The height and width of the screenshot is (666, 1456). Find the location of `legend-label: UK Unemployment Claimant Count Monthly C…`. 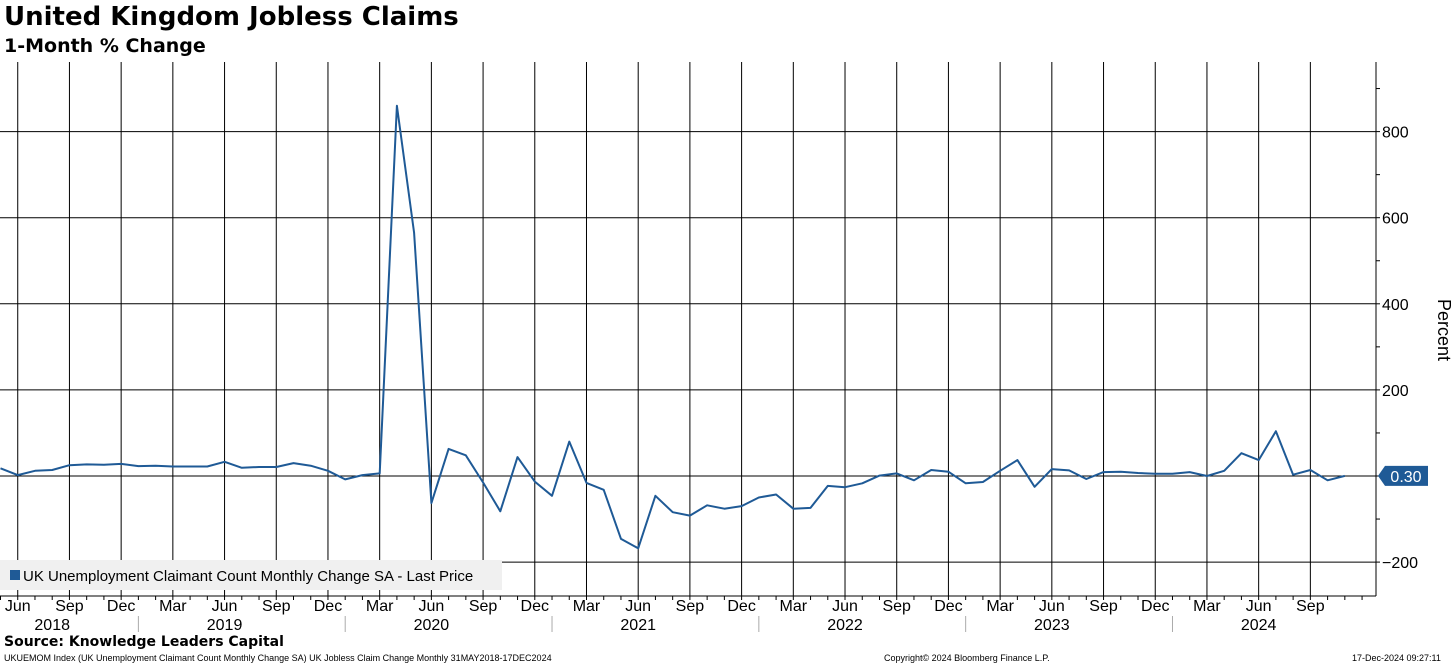

legend-label: UK Unemployment Claimant Count Monthly C… is located at coordinates (248, 576).